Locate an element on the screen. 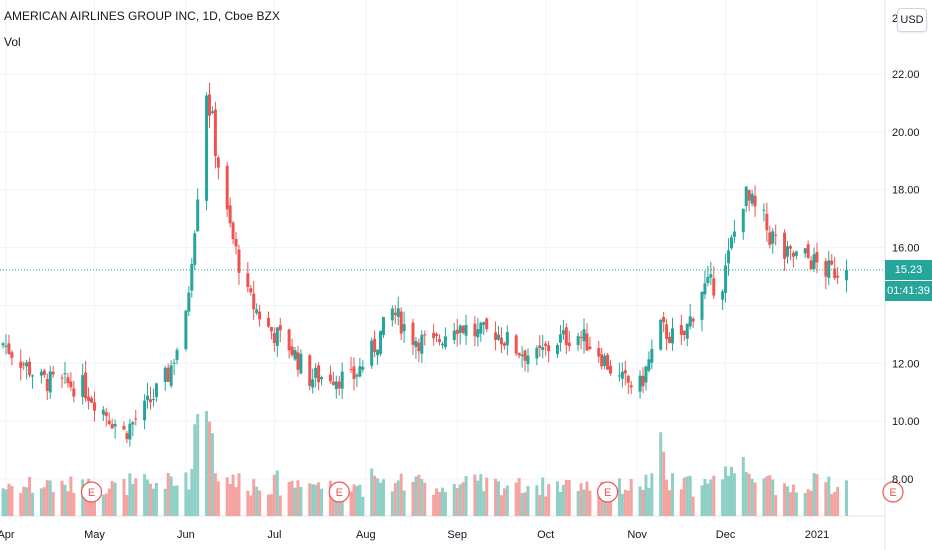 Image resolution: width=932 pixels, height=550 pixels. price-tick-label: 10.00 is located at coordinates (906, 422).